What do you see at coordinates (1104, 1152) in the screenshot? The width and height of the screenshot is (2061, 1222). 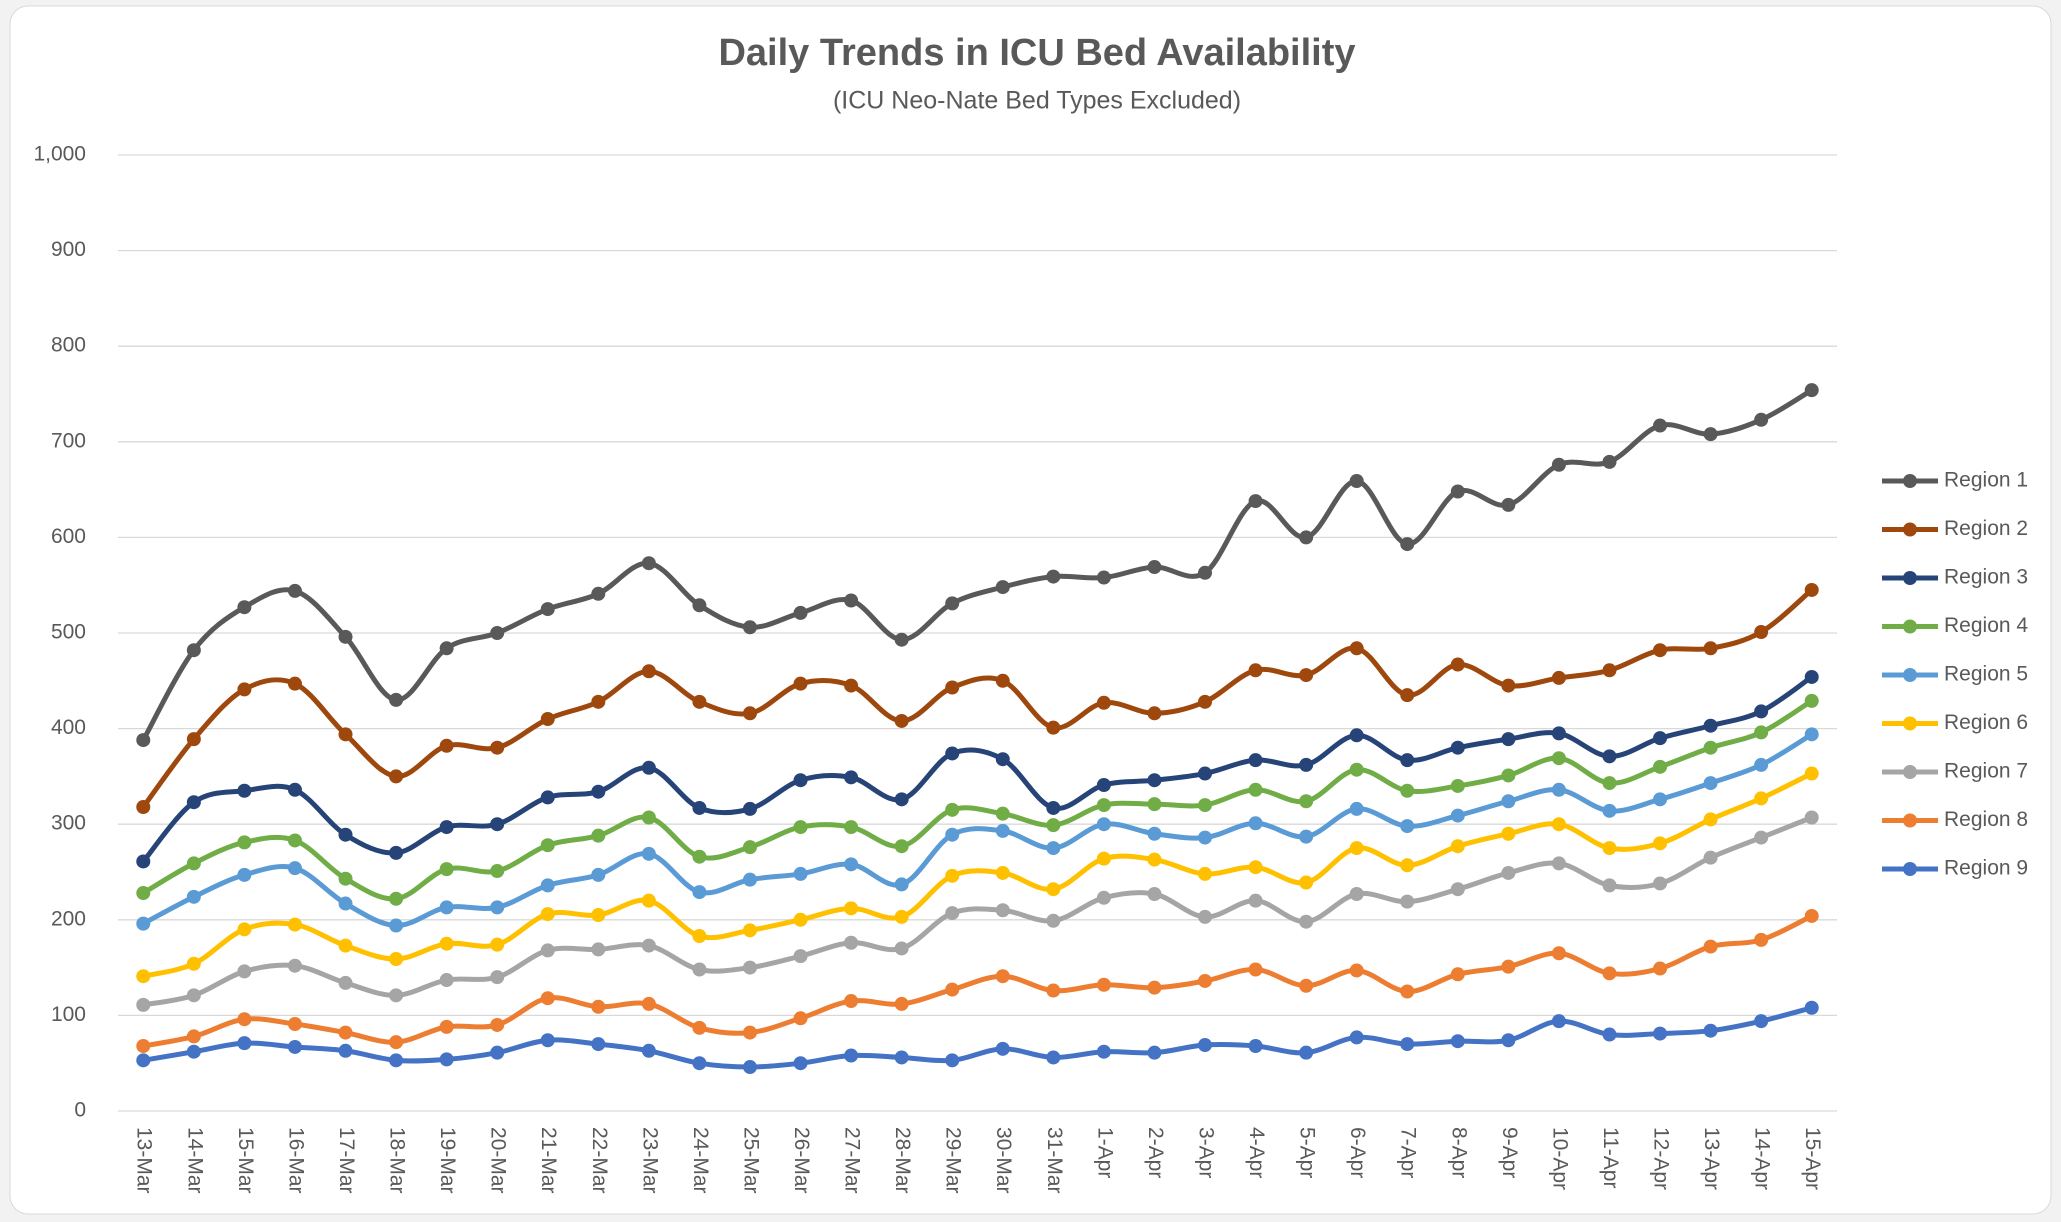 I see `x-tick-label: 1-Apr` at bounding box center [1104, 1152].